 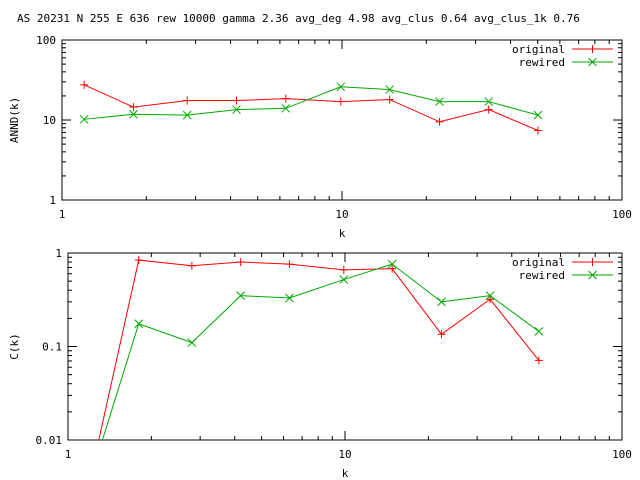 What do you see at coordinates (52, 347) in the screenshot?
I see `y-tick-label: 0.1` at bounding box center [52, 347].